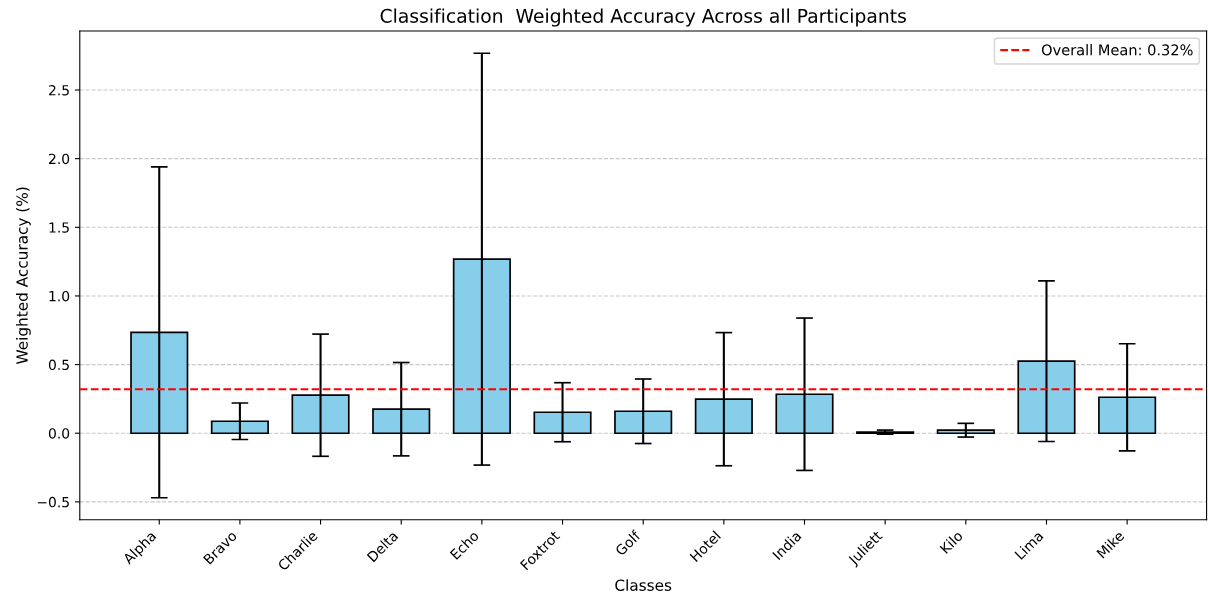 Image resolution: width=1209 pixels, height=596 pixels. I want to click on y-tick-label: 1.5, so click(59, 227).